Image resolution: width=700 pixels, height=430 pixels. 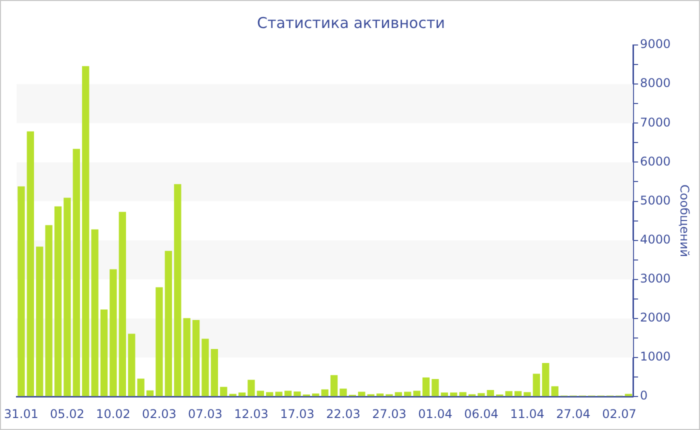 I want to click on x-tick-label: 22.03, so click(x=343, y=413).